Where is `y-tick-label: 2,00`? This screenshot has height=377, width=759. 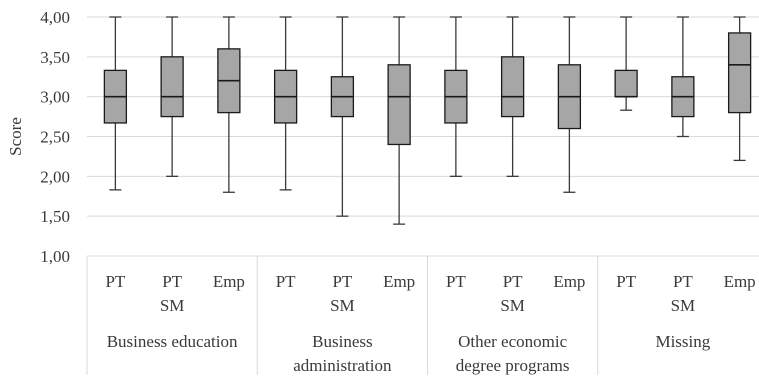
y-tick-label: 2,00 is located at coordinates (55, 176).